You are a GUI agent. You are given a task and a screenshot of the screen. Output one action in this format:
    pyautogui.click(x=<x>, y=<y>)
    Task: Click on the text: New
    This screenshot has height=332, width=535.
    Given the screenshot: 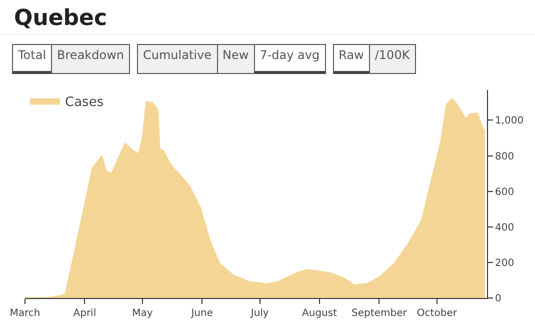 What is the action you would take?
    pyautogui.click(x=235, y=59)
    